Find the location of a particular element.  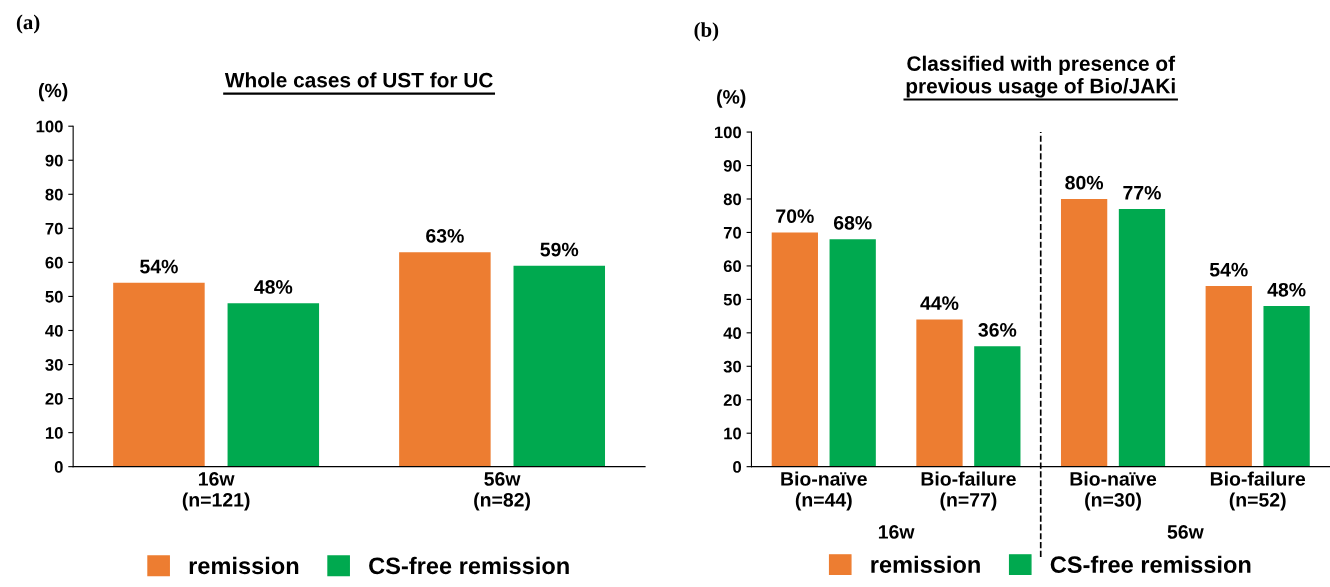

text: (b) is located at coordinates (706, 32).